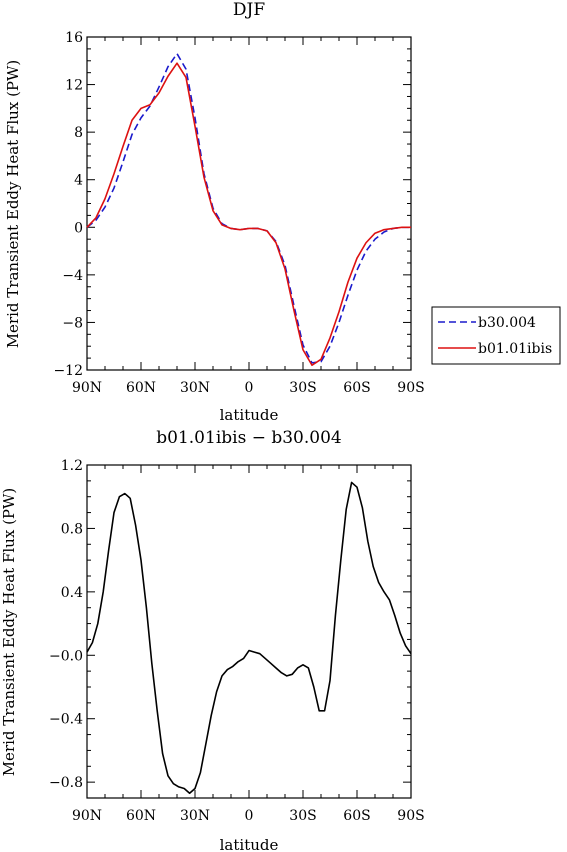 The height and width of the screenshot is (852, 567). Describe the element at coordinates (74, 86) in the screenshot. I see `y-tick-label: 12` at that location.